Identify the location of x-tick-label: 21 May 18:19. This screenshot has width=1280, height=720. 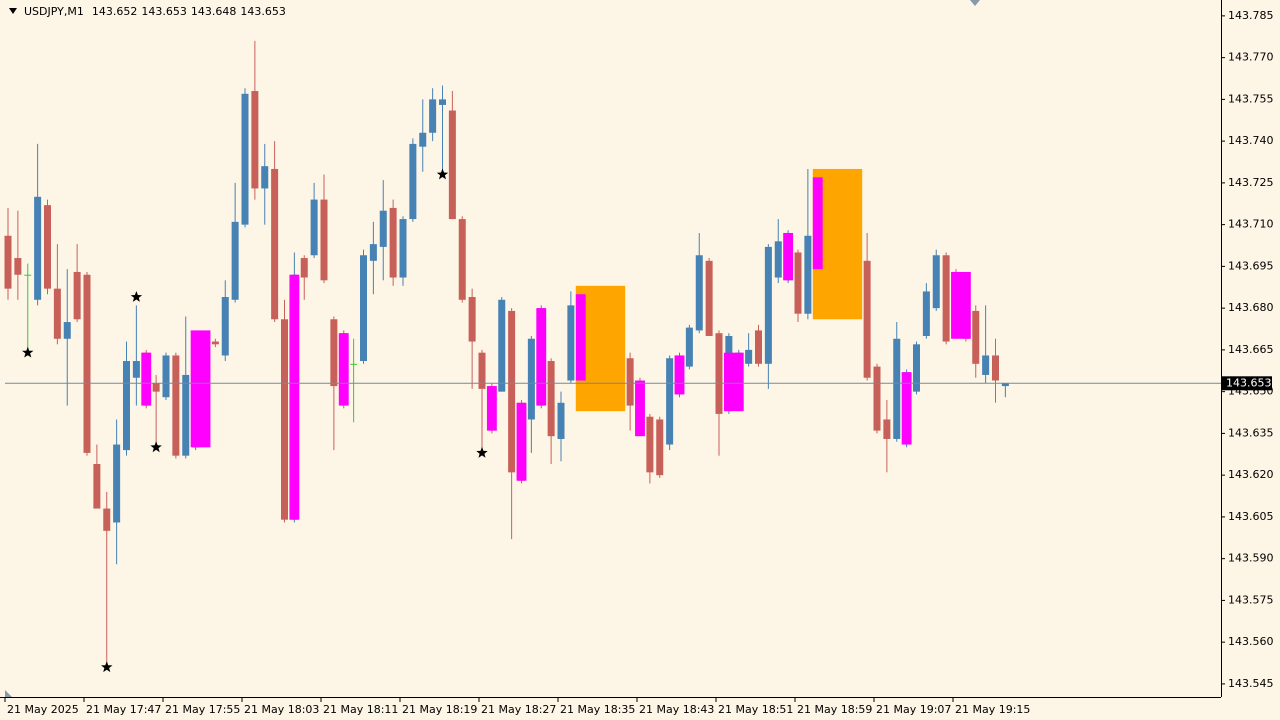
(439, 709).